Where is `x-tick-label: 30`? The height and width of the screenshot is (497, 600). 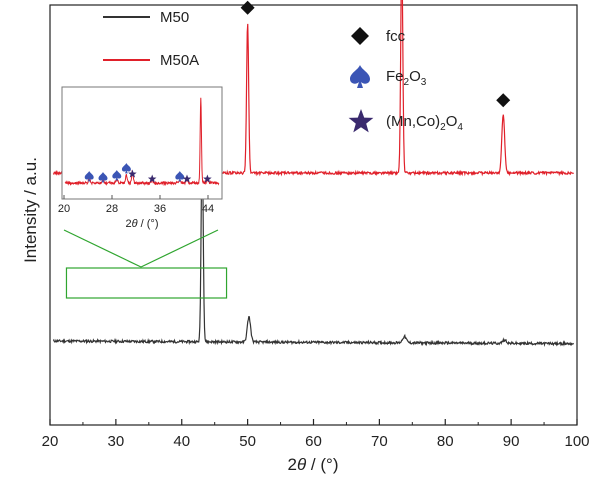
x-tick-label: 30 is located at coordinates (116, 441).